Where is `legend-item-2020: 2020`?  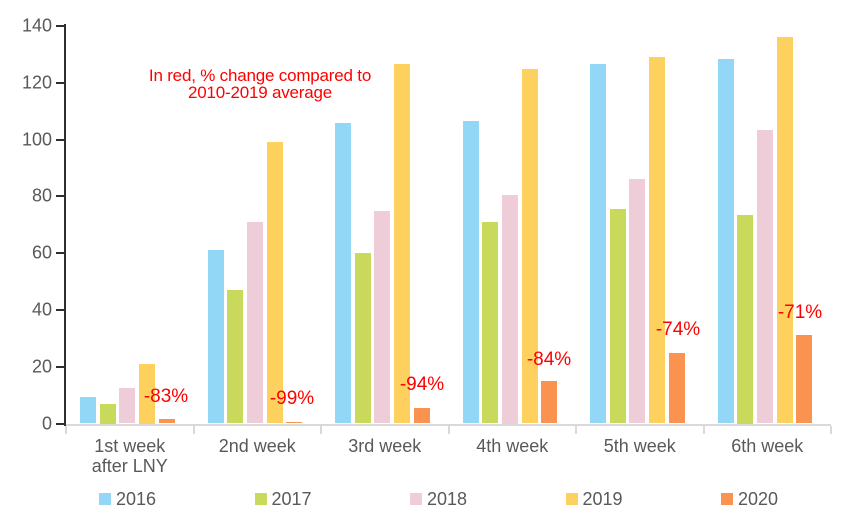
legend-item-2020: 2020 is located at coordinates (749, 499).